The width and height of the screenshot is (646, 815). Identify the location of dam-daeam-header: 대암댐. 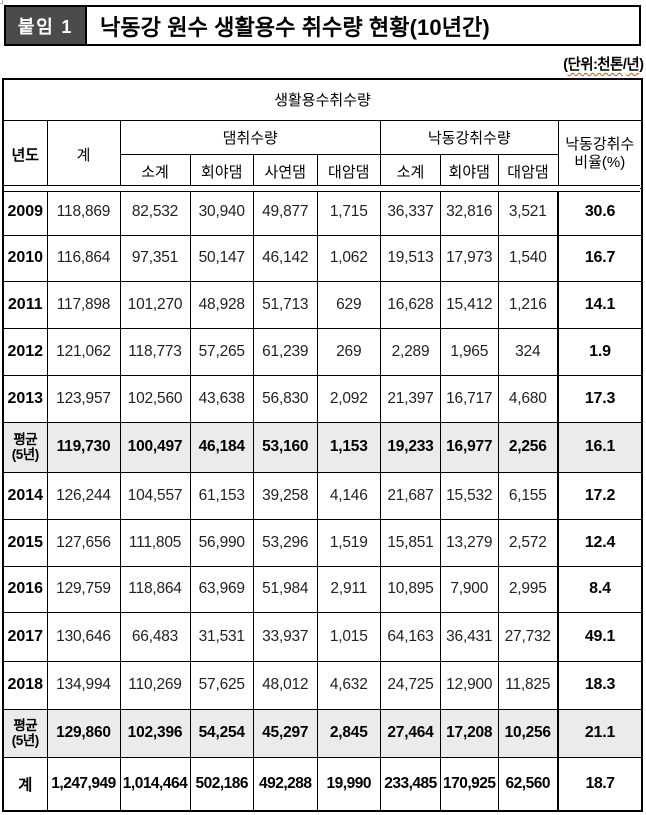
(348, 171).